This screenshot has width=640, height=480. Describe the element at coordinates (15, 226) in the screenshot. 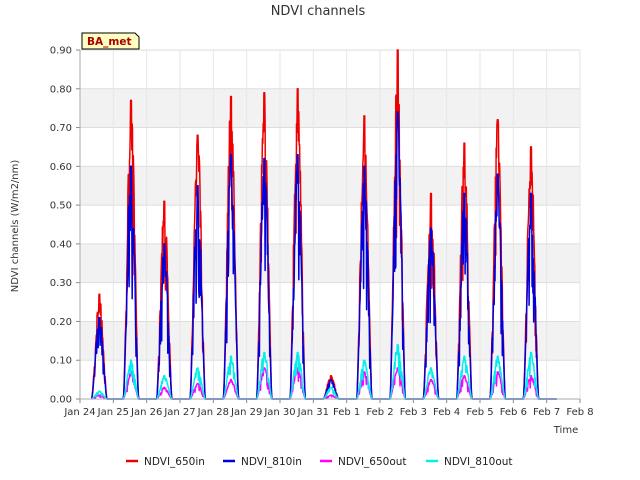

I see `y-axis-label: NDVI channels (W/m2/nm)` at that location.